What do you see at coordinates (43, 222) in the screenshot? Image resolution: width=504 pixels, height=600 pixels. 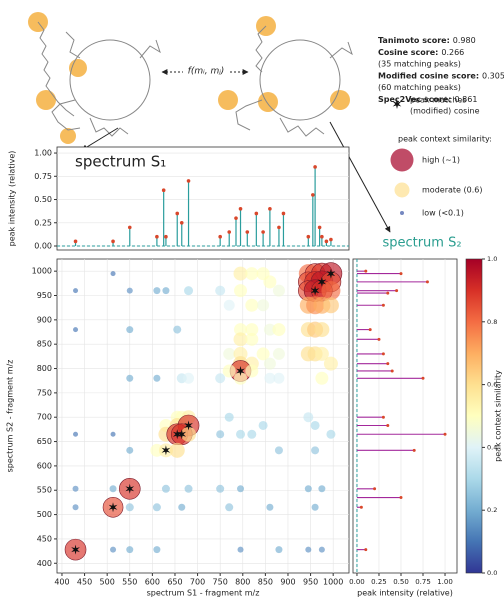 I see `y-tick-label: 0.25` at bounding box center [43, 222].